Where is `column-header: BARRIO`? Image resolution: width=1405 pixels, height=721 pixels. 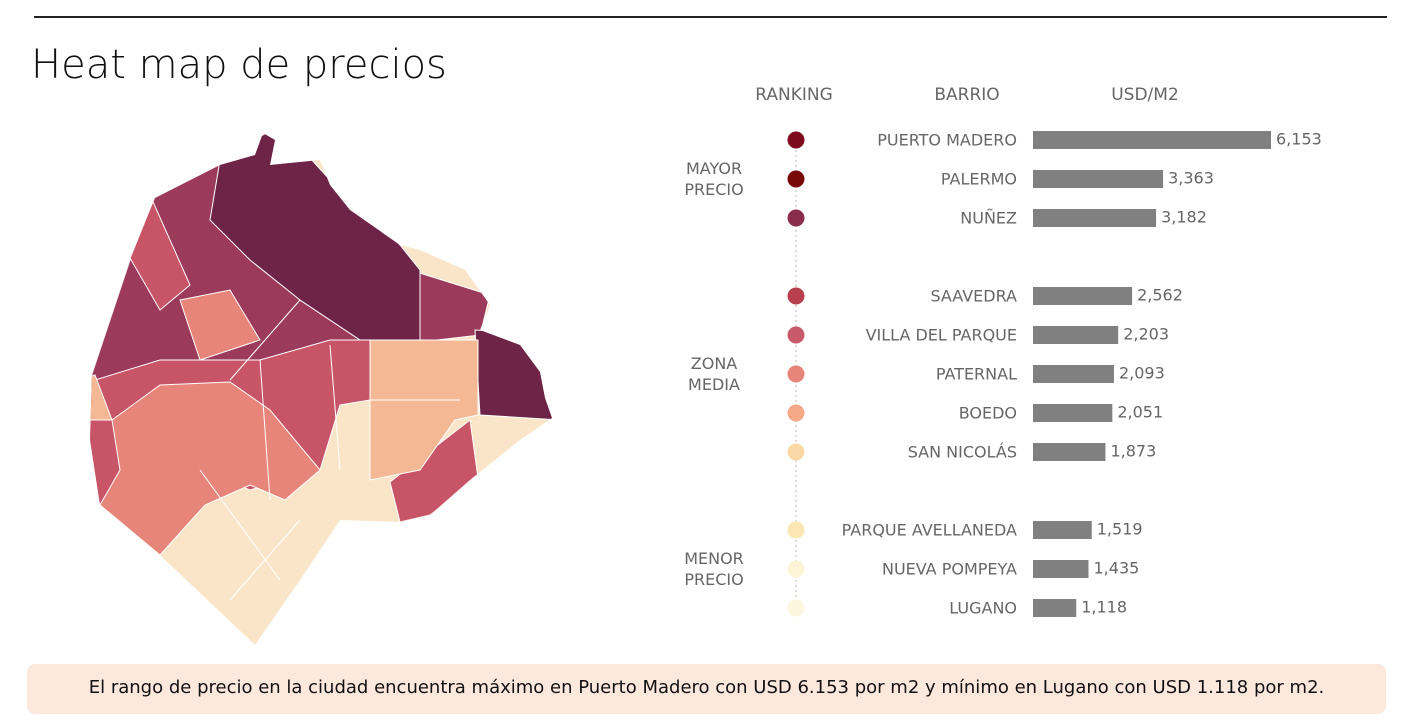
column-header: BARRIO is located at coordinates (967, 95).